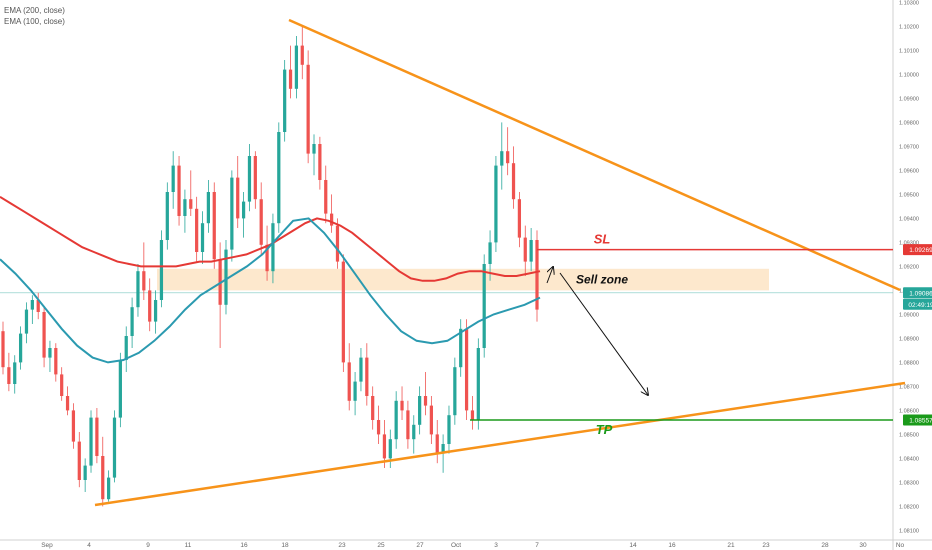  What do you see at coordinates (463, 279) in the screenshot?
I see `sell-zone-box` at bounding box center [463, 279].